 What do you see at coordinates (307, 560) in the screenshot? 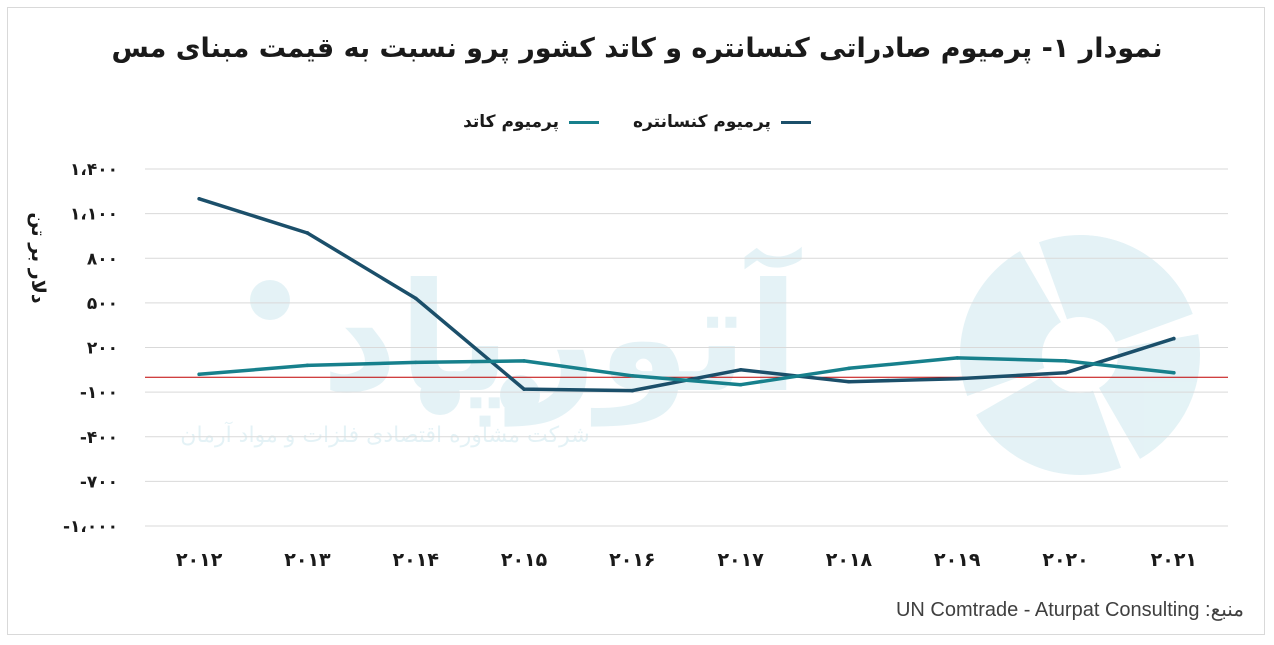
I see `x-tick-label: ۲۰۱۳` at bounding box center [307, 560].